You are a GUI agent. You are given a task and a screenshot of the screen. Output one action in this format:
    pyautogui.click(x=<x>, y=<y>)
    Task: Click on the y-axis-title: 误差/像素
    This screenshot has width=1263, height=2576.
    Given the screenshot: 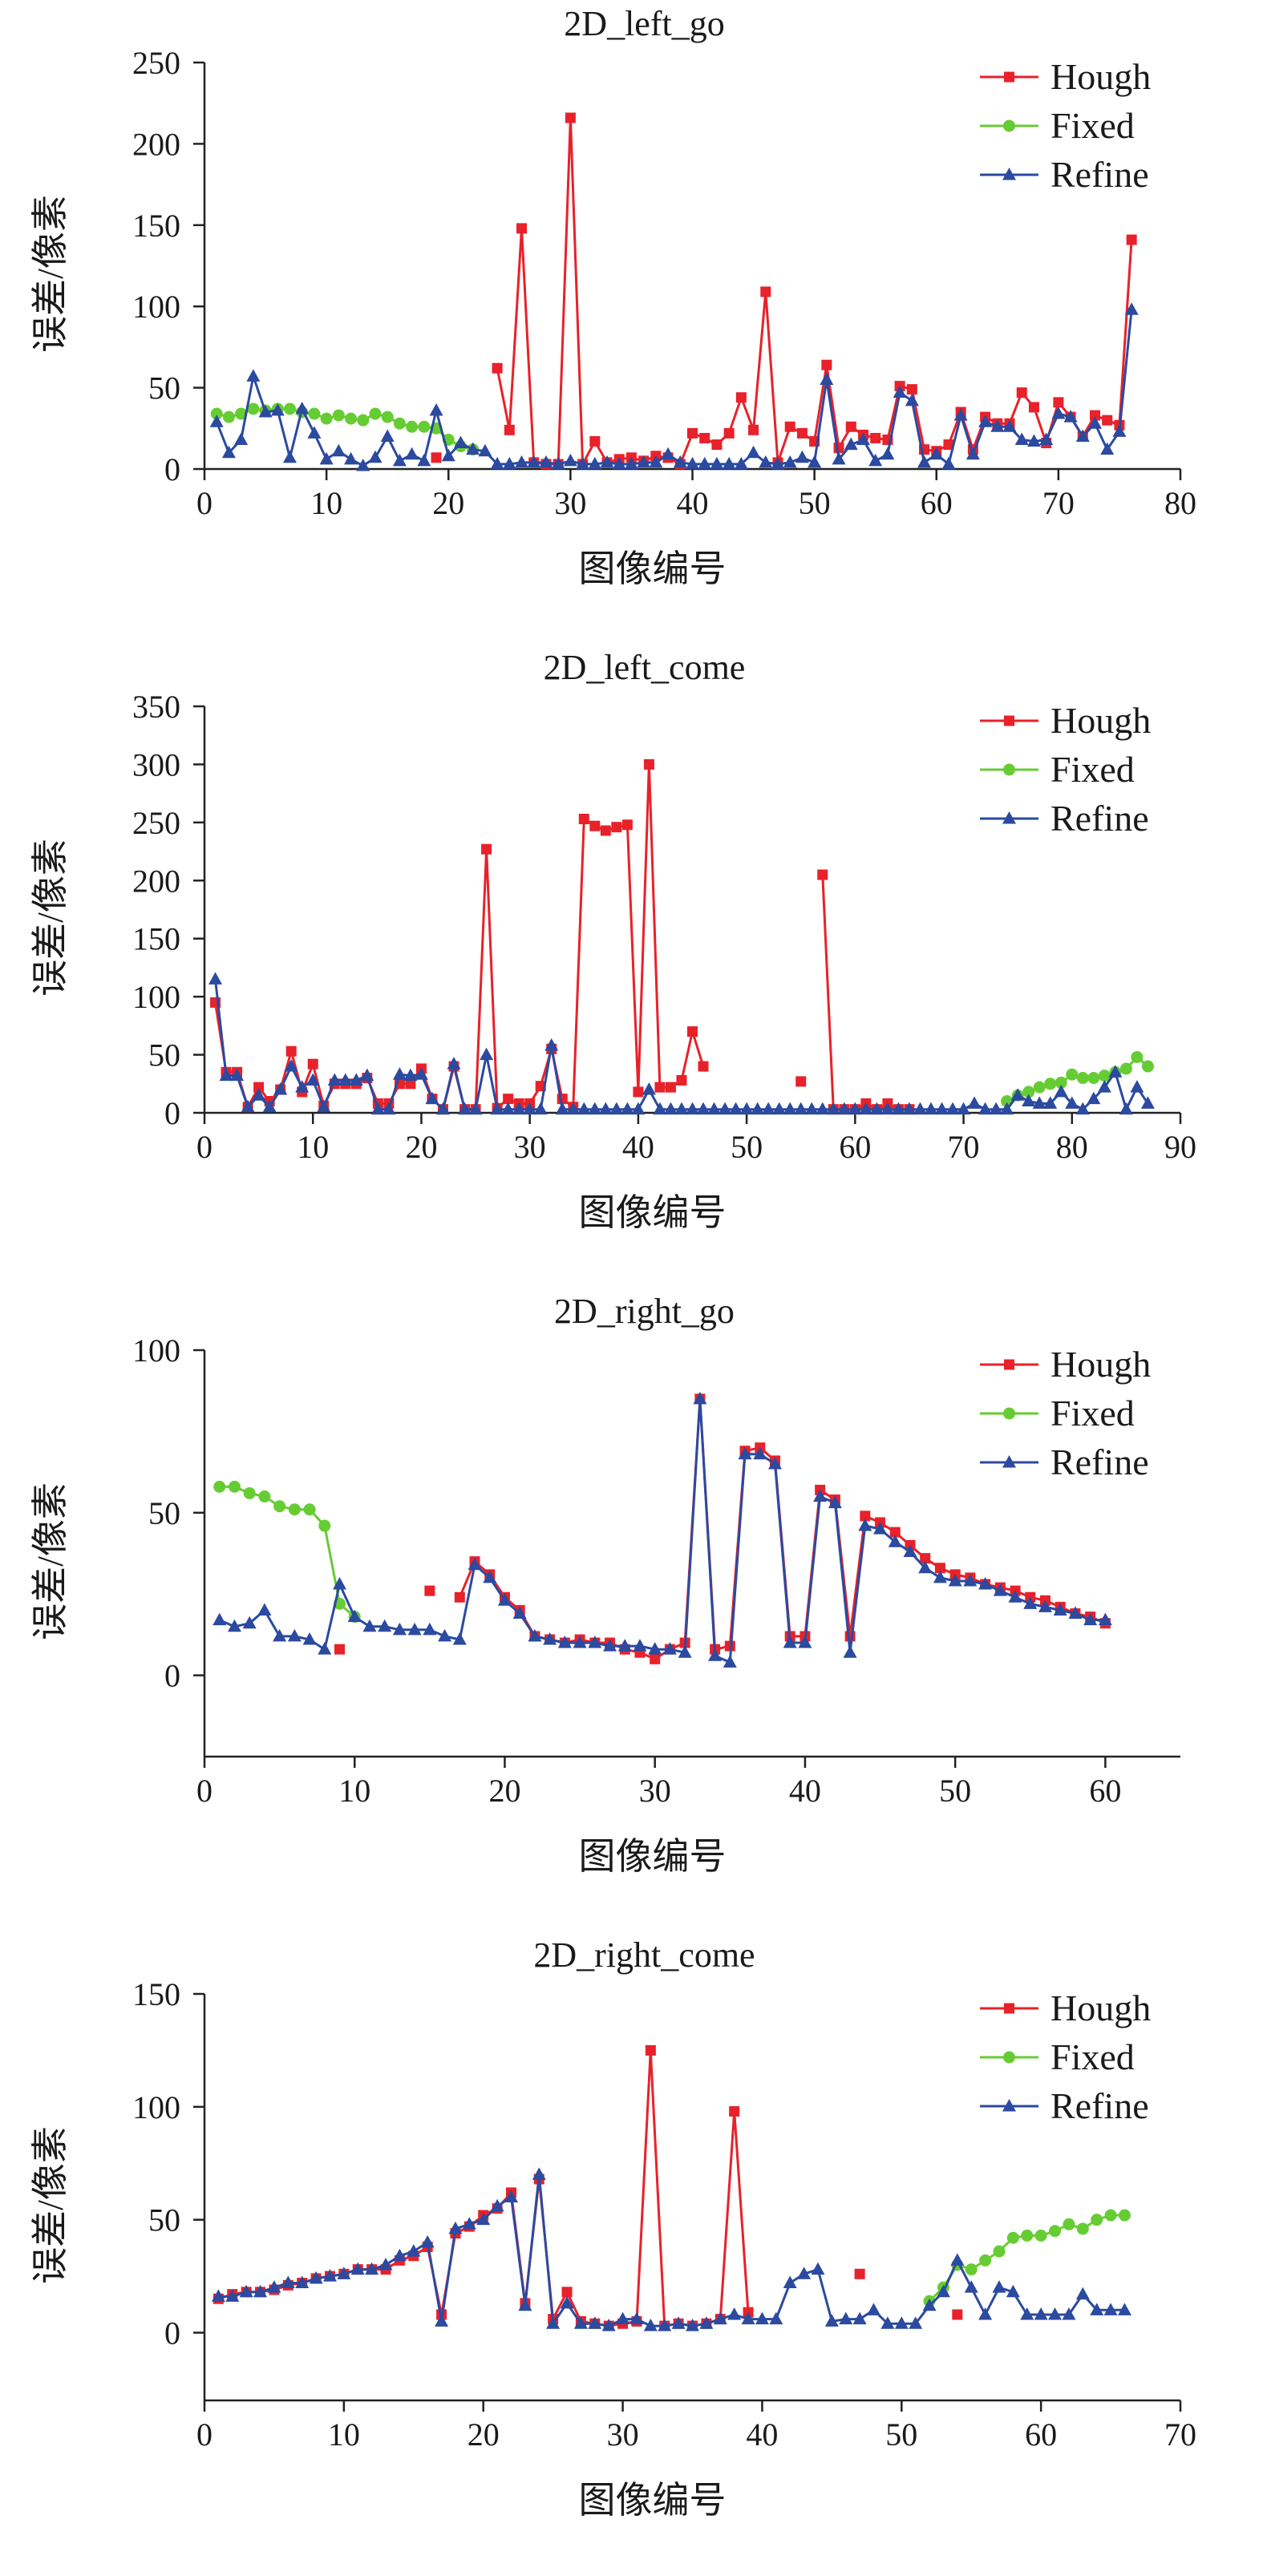 What is the action you would take?
    pyautogui.click(x=50, y=918)
    